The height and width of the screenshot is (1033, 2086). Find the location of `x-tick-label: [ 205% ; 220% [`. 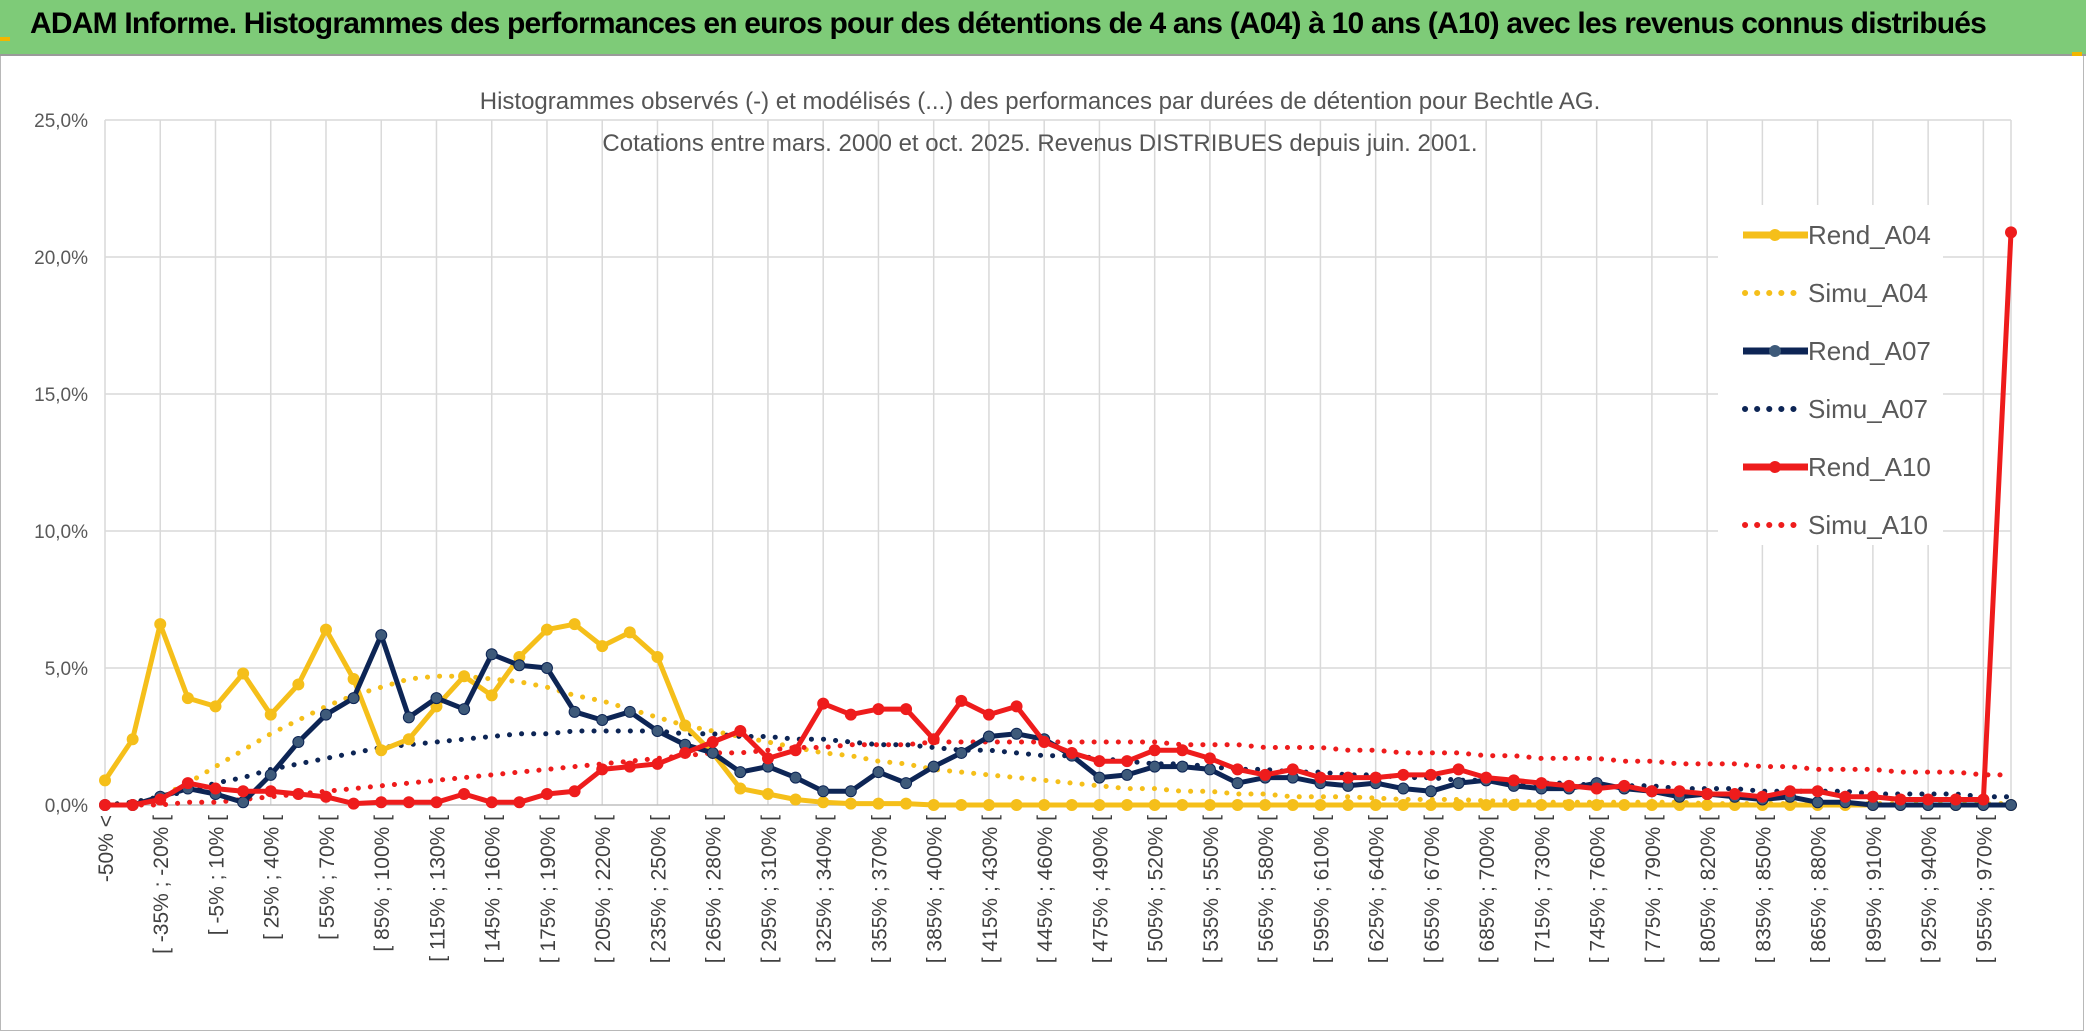

x-tick-label: [ 205% ; 220% [ is located at coordinates (603, 889).